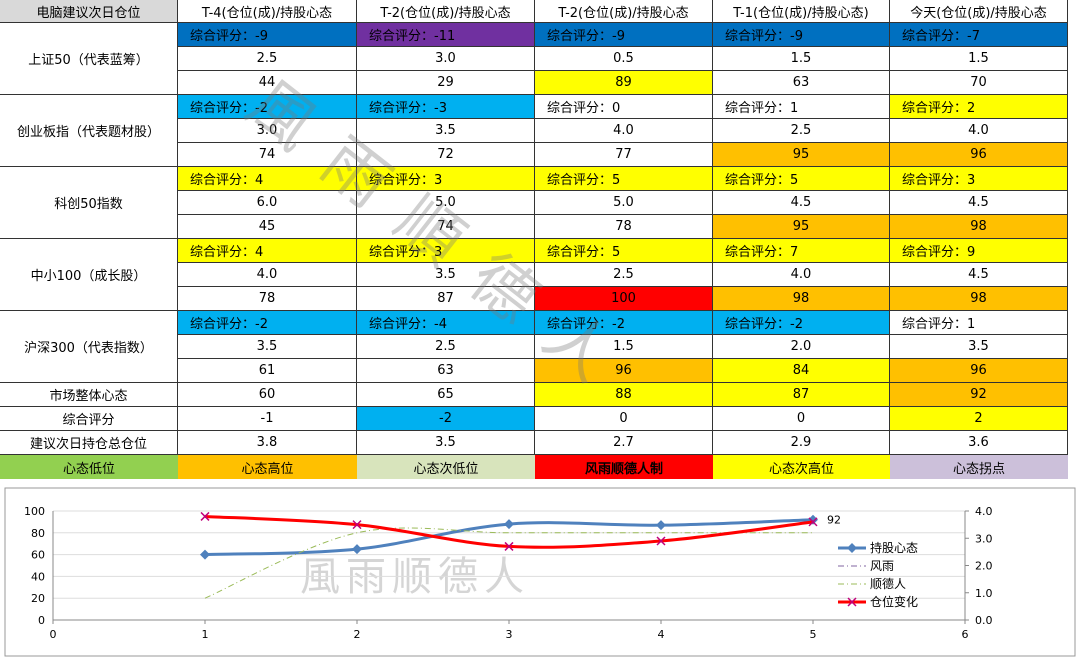  Describe the element at coordinates (53, 634) in the screenshot. I see `x-tick-label: 0` at that location.